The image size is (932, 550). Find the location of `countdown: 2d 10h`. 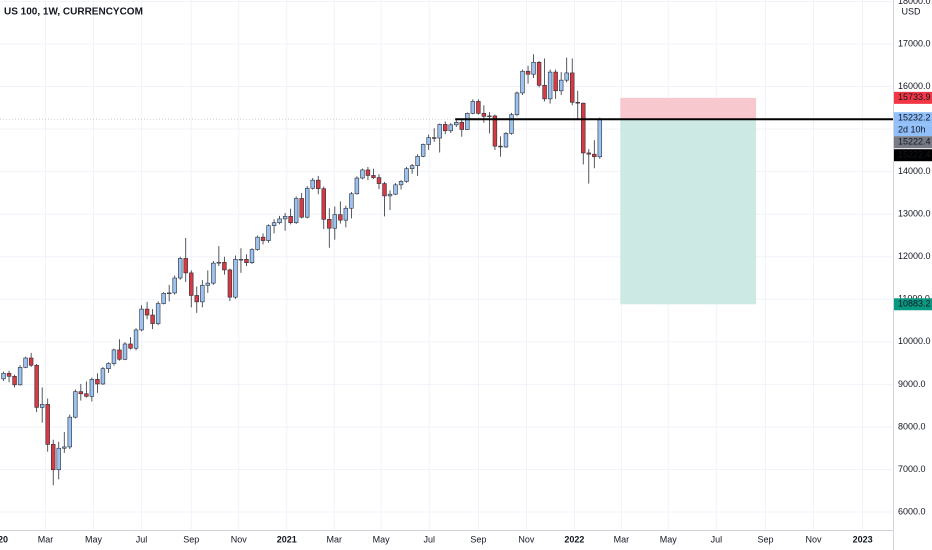

countdown: 2d 10h is located at coordinates (912, 130).